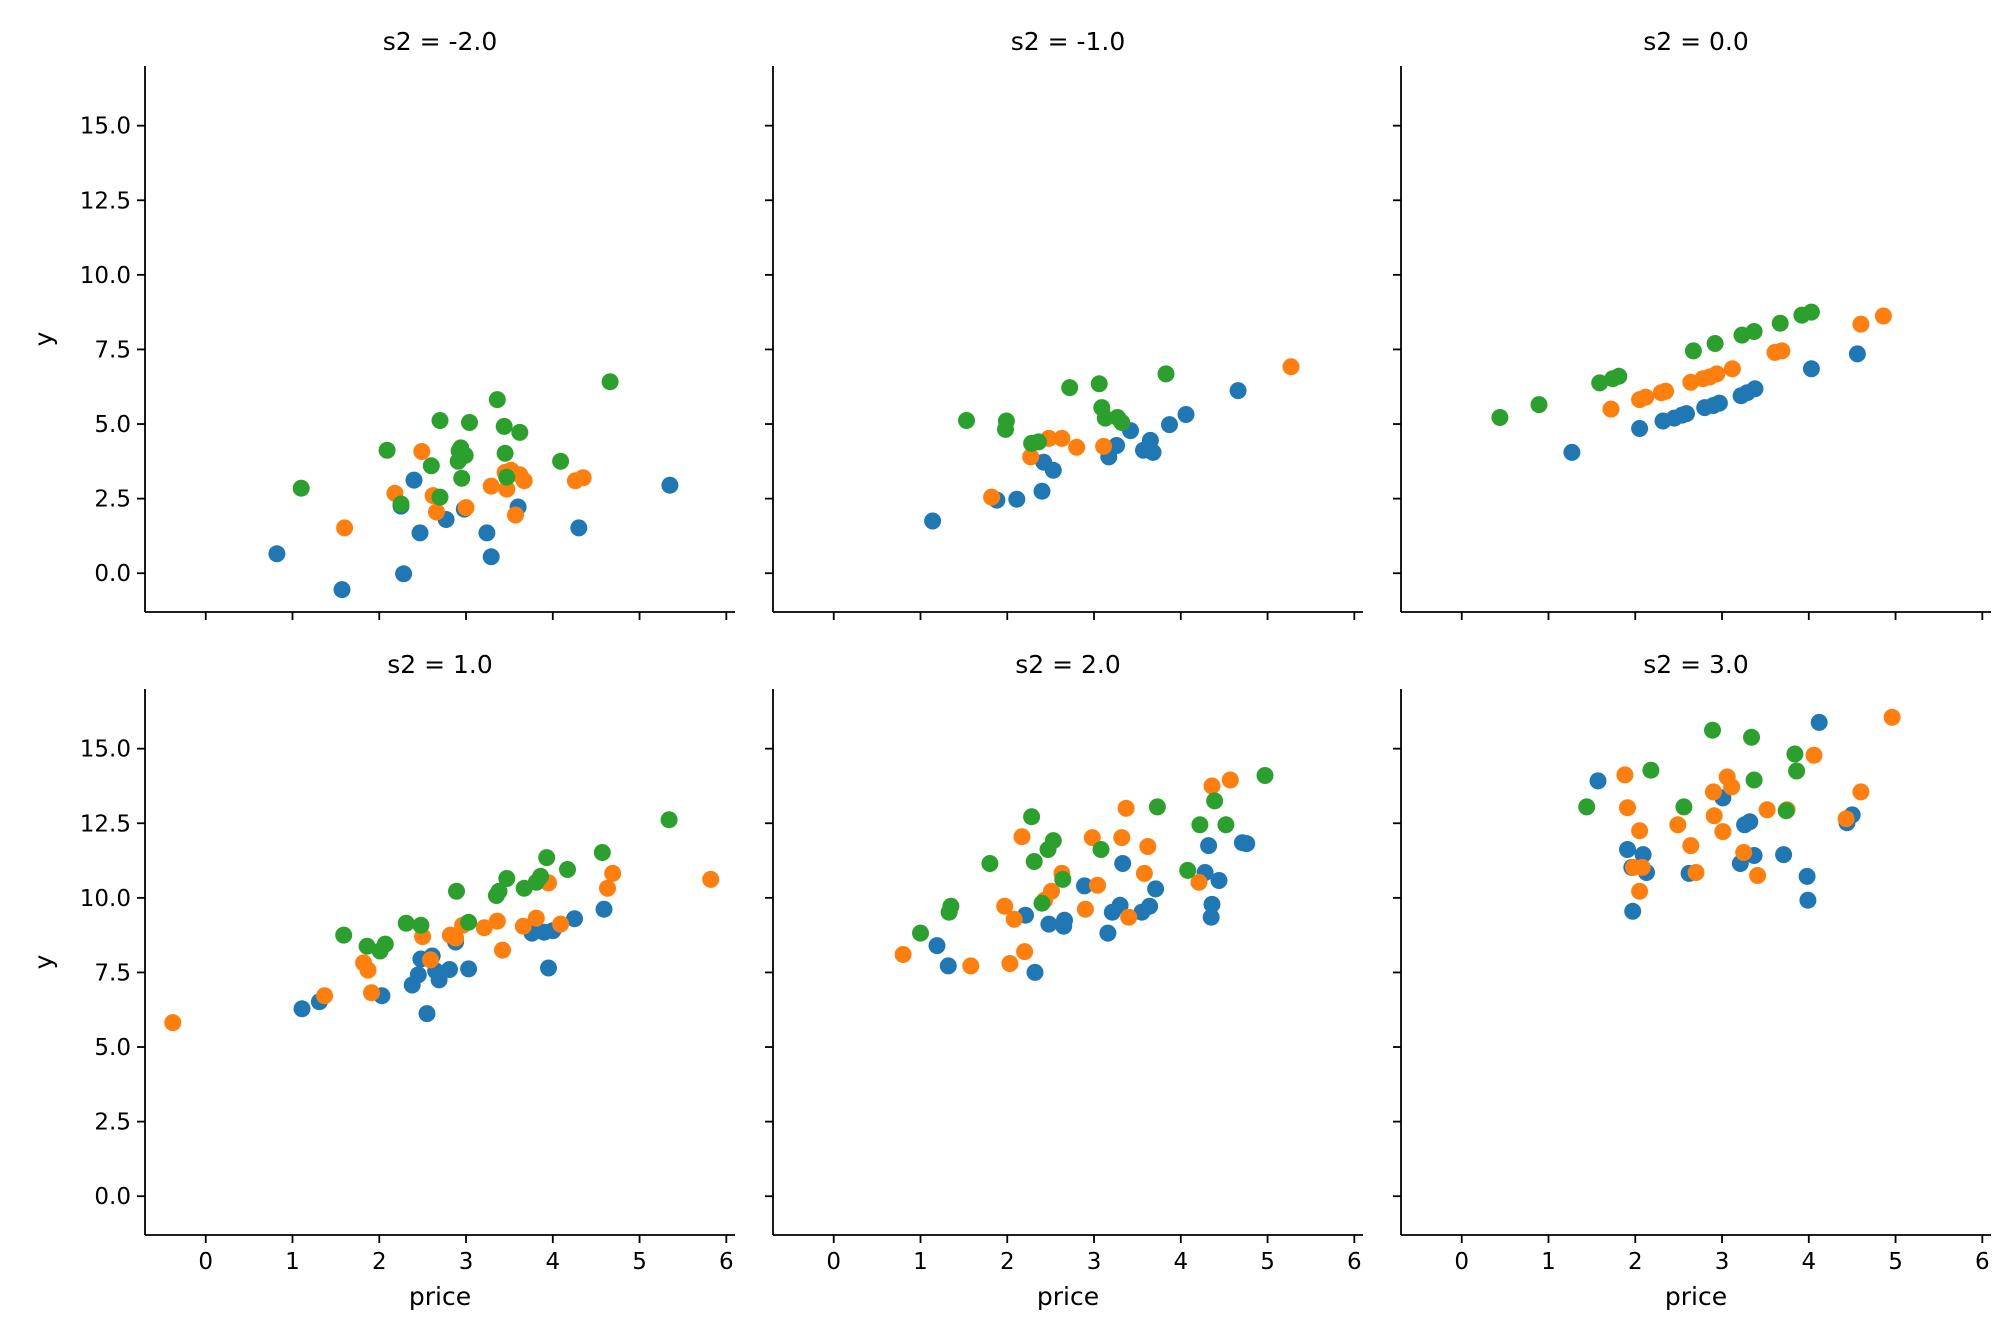 This screenshot has width=2016, height=1344. Describe the element at coordinates (1696, 1296) in the screenshot. I see `x-axis-label: price` at that location.